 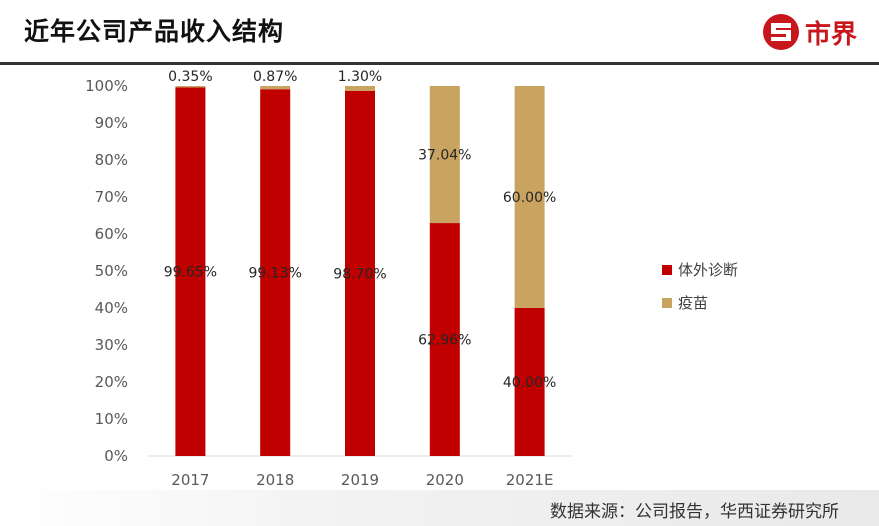 I want to click on data-label: 99.65%, so click(x=190, y=273).